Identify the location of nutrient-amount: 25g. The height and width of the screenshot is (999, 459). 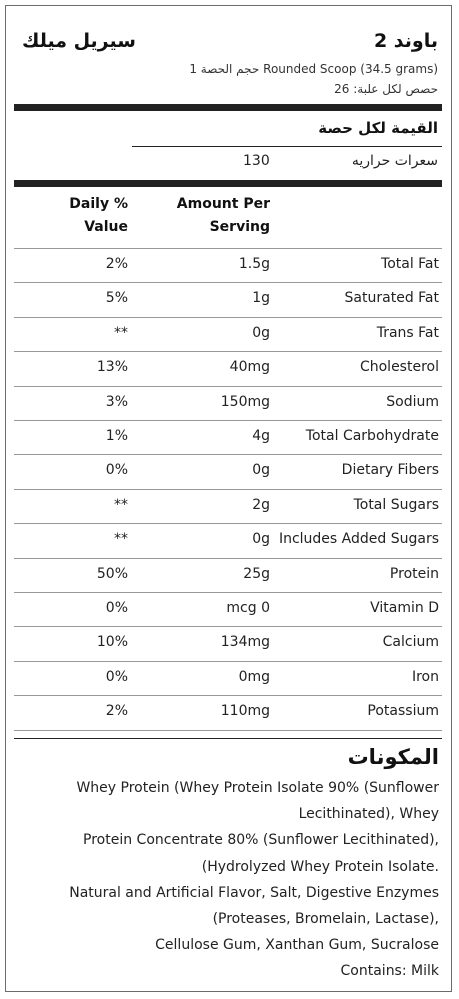
(256, 573).